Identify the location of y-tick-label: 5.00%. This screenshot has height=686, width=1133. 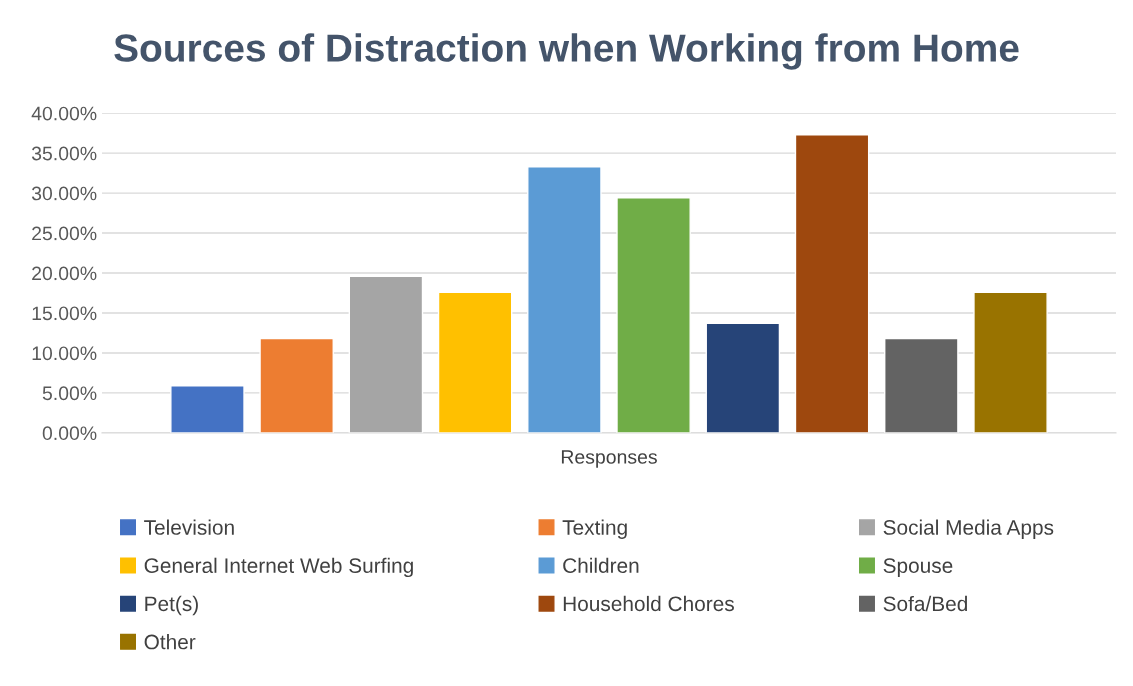
(69, 393).